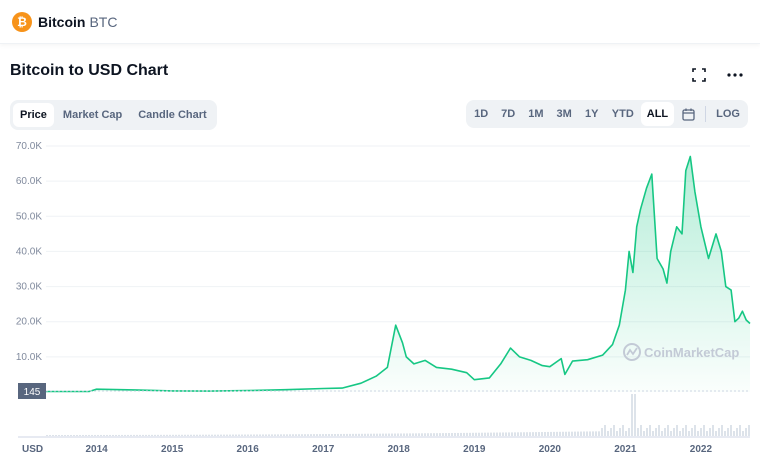 The image size is (760, 461). What do you see at coordinates (592, 114) in the screenshot?
I see `range-1y: 1Y` at bounding box center [592, 114].